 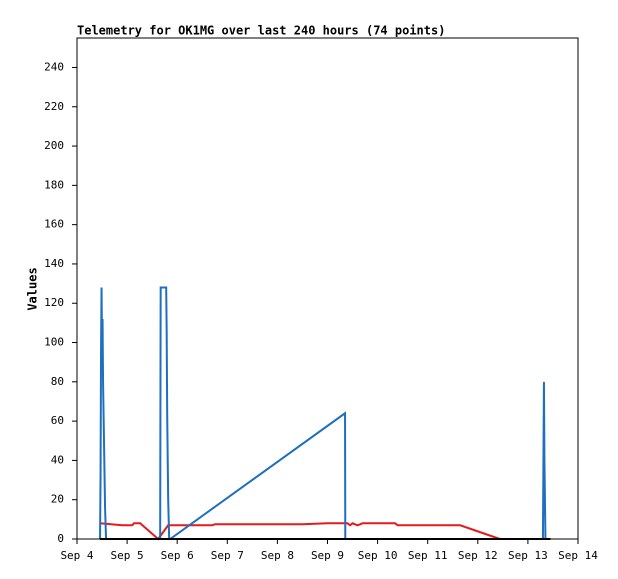 I want to click on y-tick-label: 60, so click(x=57, y=420).